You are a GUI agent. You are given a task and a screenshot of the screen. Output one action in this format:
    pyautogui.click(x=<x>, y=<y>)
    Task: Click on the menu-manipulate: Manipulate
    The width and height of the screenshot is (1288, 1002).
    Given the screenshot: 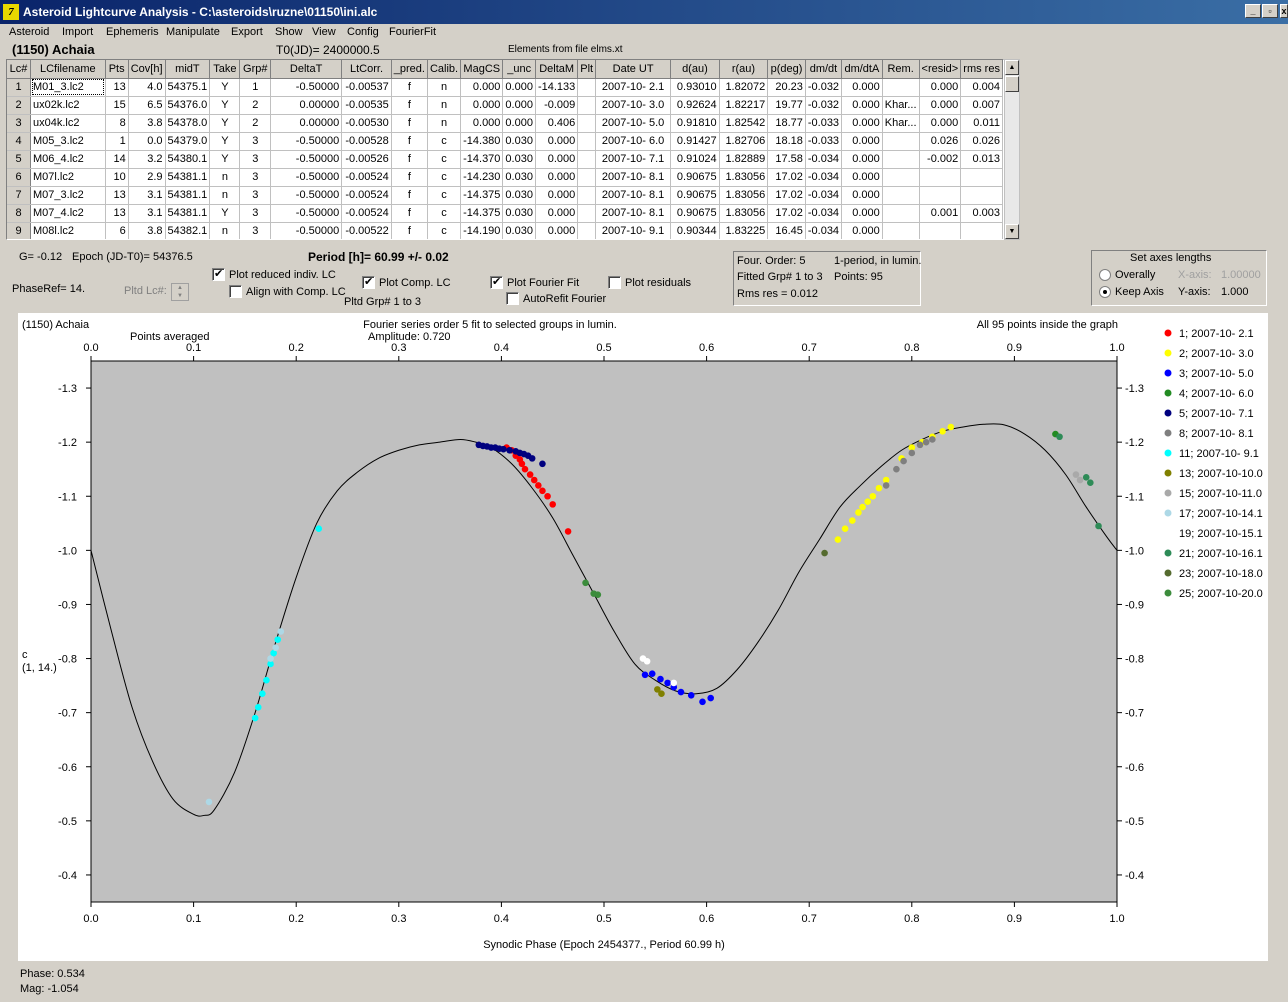 What is the action you would take?
    pyautogui.click(x=193, y=32)
    